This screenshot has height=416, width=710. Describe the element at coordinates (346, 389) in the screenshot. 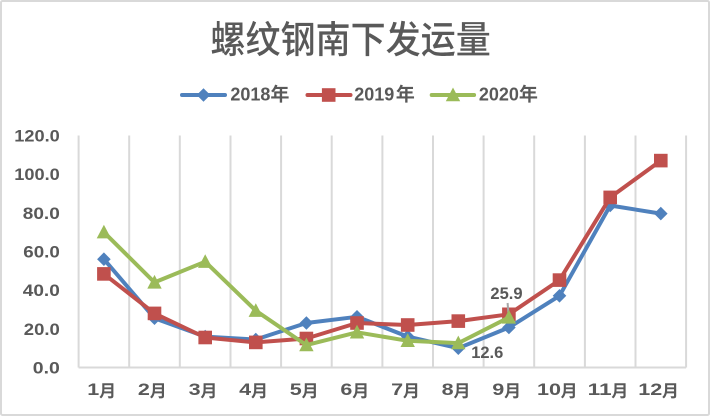

I see `svg-text: 6` at that location.